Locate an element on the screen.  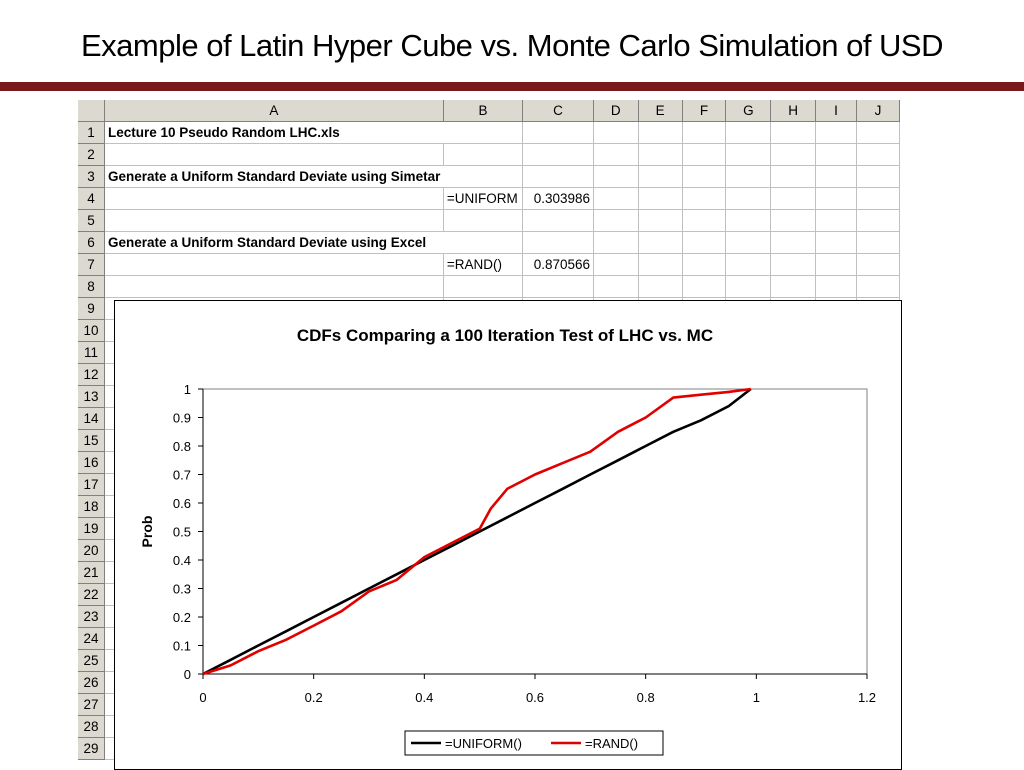
cell-i3 is located at coordinates (836, 176).